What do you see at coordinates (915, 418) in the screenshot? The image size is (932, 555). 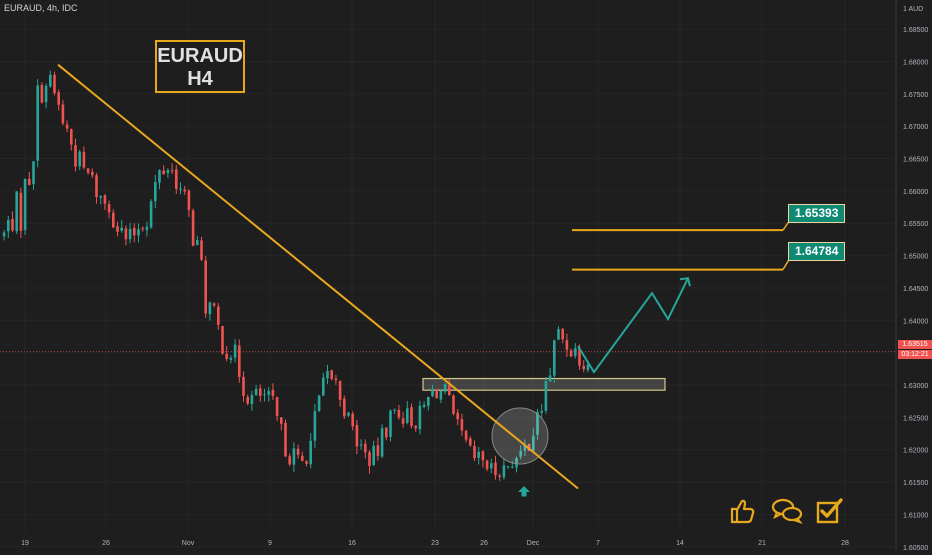 I see `price-tick-label: 1.62500` at bounding box center [915, 418].